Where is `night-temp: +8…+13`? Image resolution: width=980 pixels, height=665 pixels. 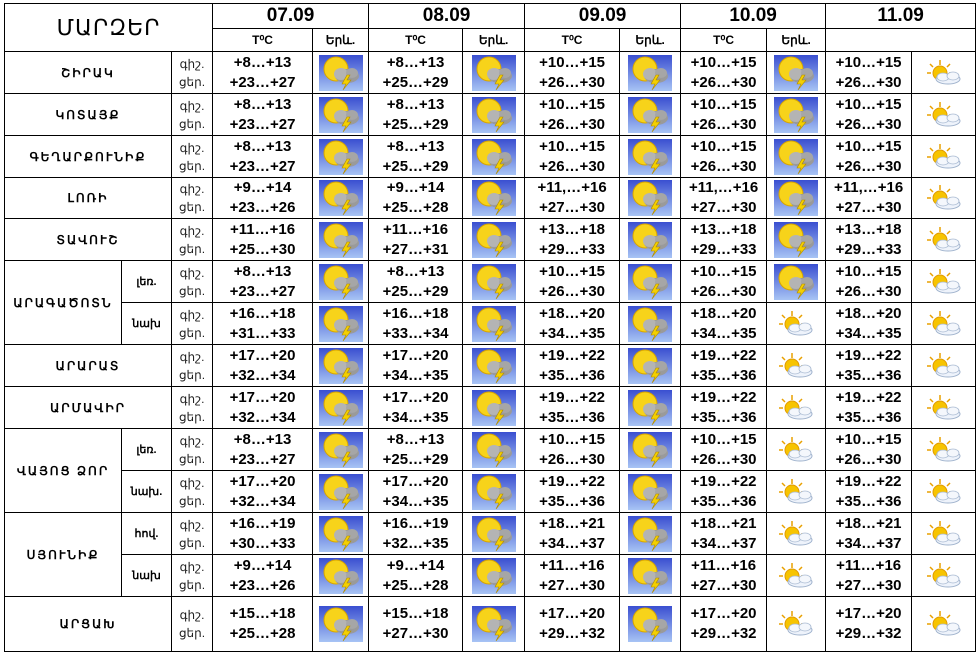 night-temp: +8…+13 is located at coordinates (415, 439).